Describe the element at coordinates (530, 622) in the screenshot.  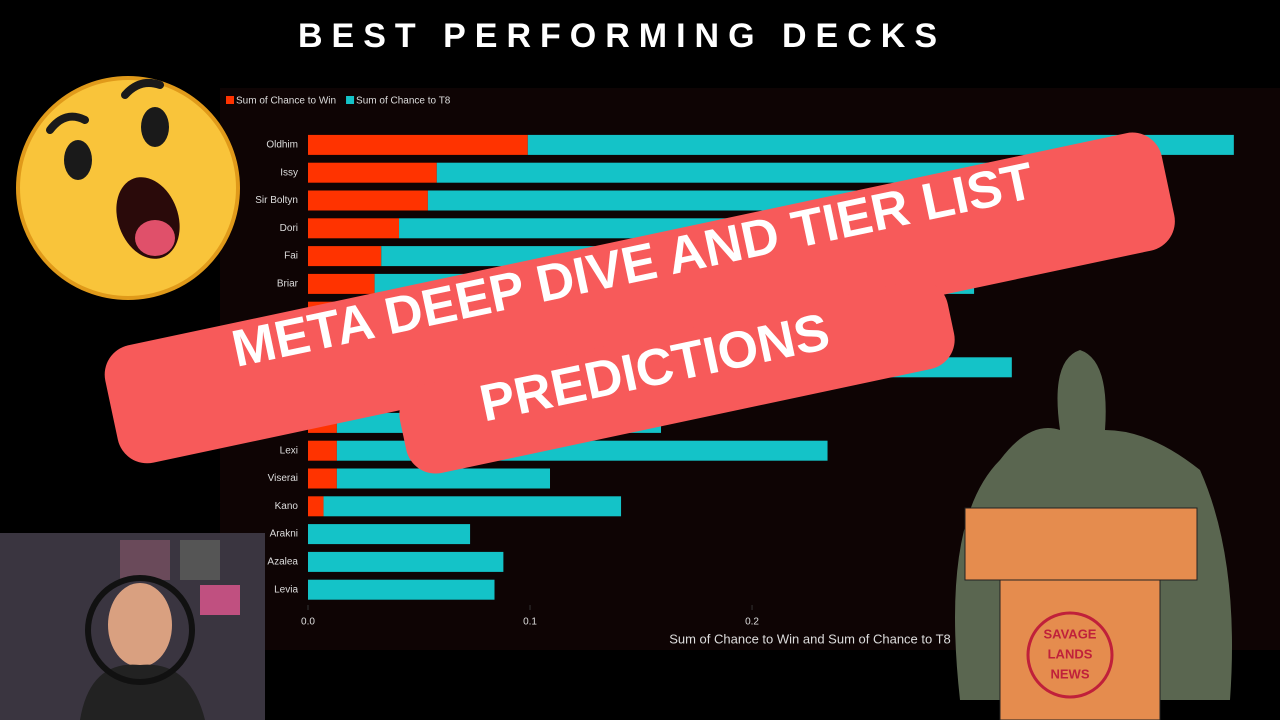
I see `x-tick-label: 0.1` at that location.